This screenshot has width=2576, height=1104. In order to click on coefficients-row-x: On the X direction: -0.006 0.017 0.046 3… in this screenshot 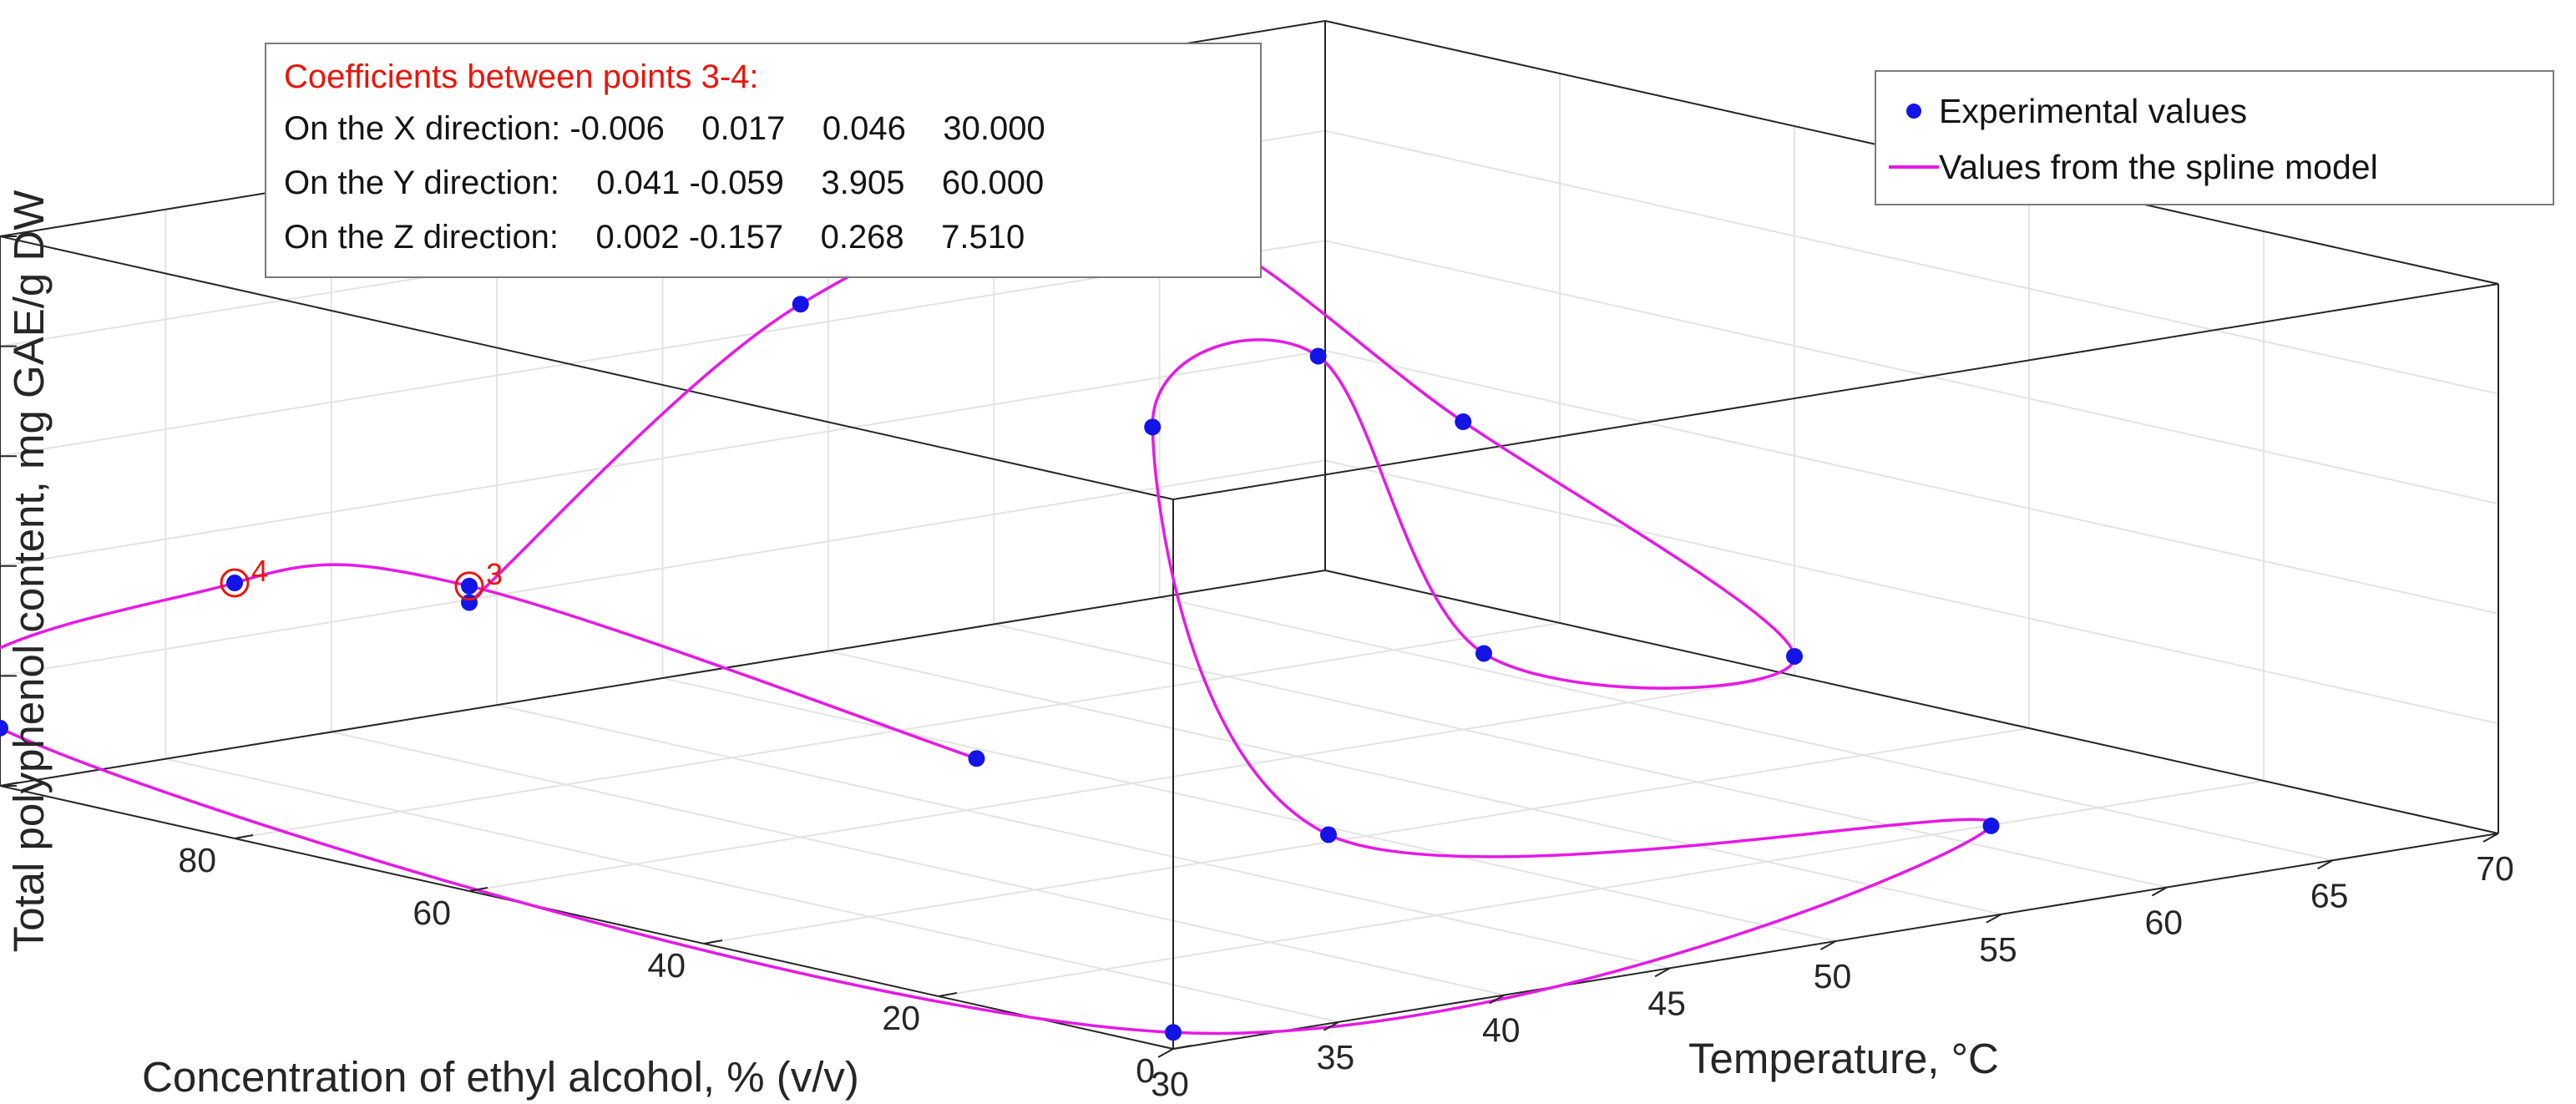, I will do `click(664, 129)`.